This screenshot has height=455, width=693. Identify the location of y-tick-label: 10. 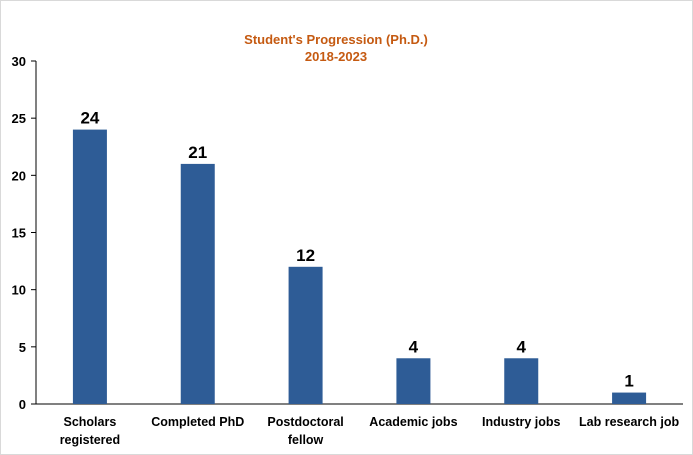
(19, 290).